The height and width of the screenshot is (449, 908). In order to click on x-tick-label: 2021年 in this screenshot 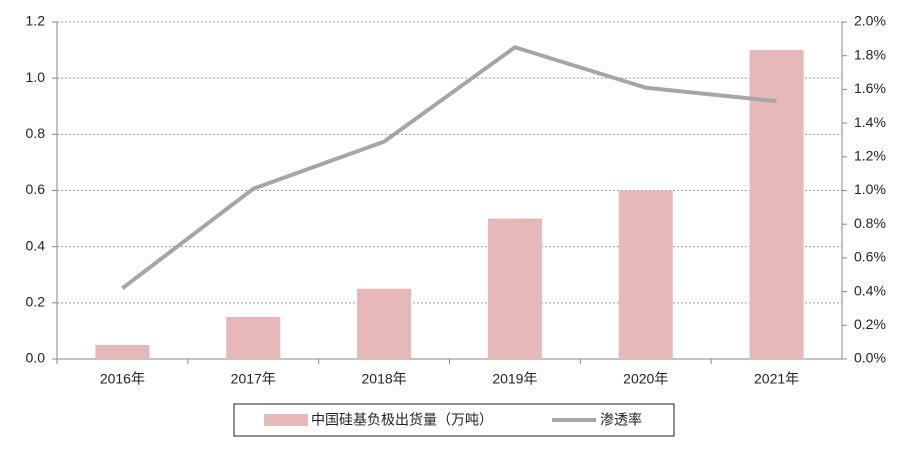, I will do `click(776, 379)`.